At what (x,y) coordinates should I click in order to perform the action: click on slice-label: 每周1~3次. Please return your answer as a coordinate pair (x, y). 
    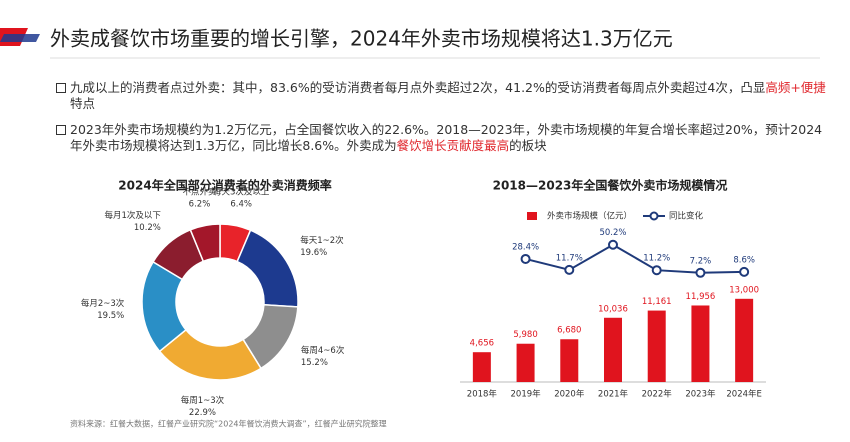
    Looking at the image, I should click on (203, 400).